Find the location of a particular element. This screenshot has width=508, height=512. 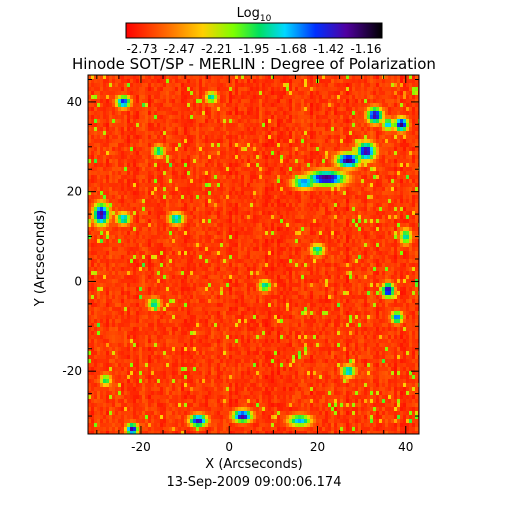

colorbar-frame is located at coordinates (254, 30).